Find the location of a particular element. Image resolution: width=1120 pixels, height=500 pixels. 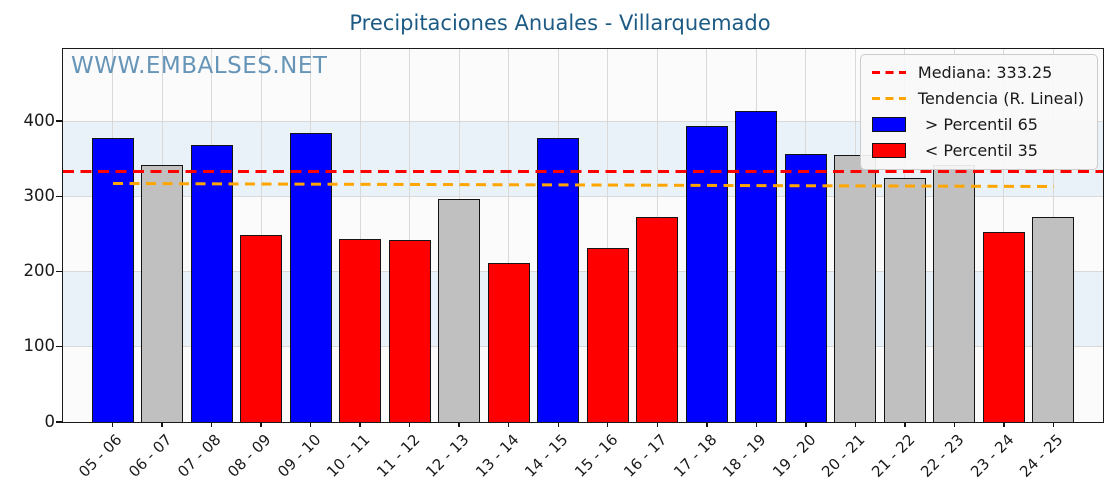

legend-item-median: Mediana: 333.25 is located at coordinates (977, 72).